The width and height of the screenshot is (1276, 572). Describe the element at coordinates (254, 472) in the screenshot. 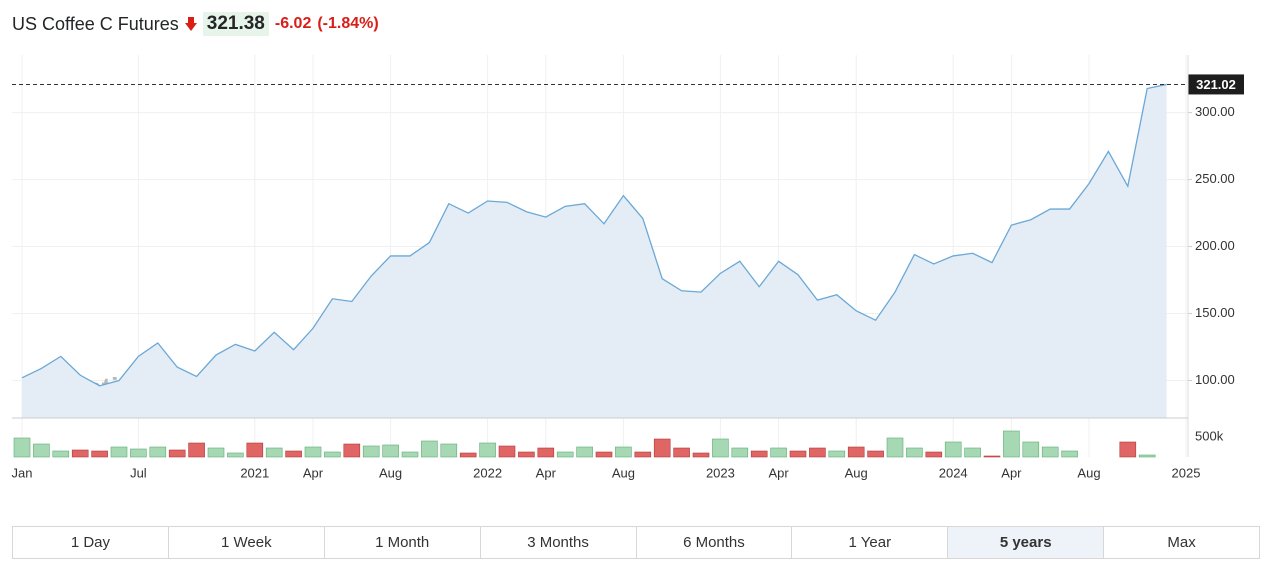

I see `x-tick-label: 2021` at that location.